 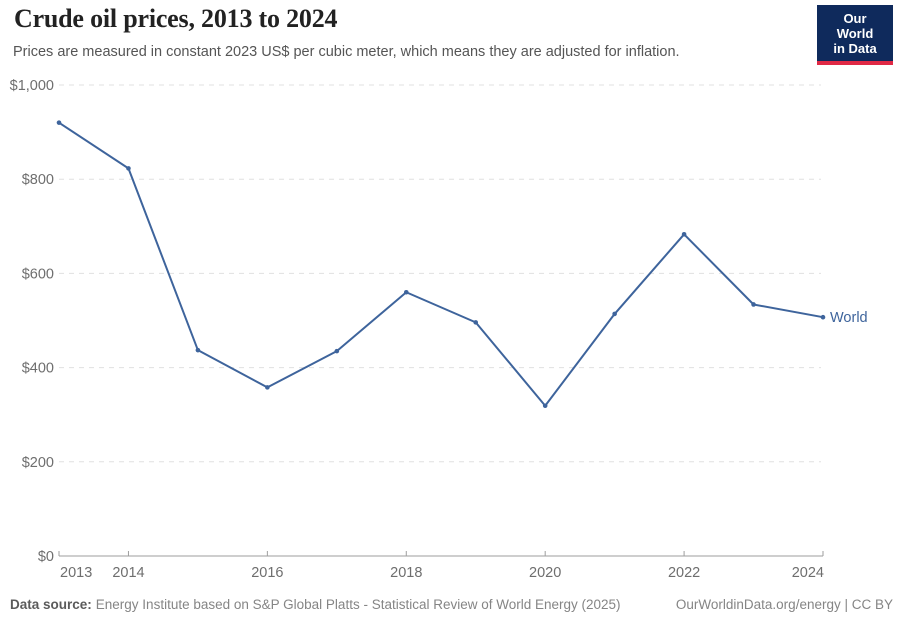 I want to click on owid-logo-line2: in Data, so click(x=855, y=48).